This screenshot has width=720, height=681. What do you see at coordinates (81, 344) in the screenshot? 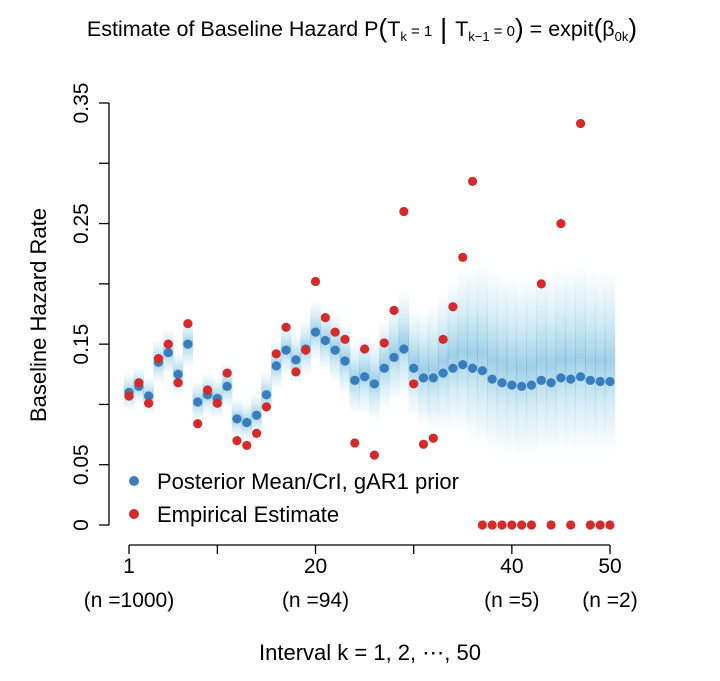
I see `y-tick-label: 0.15` at bounding box center [81, 344].